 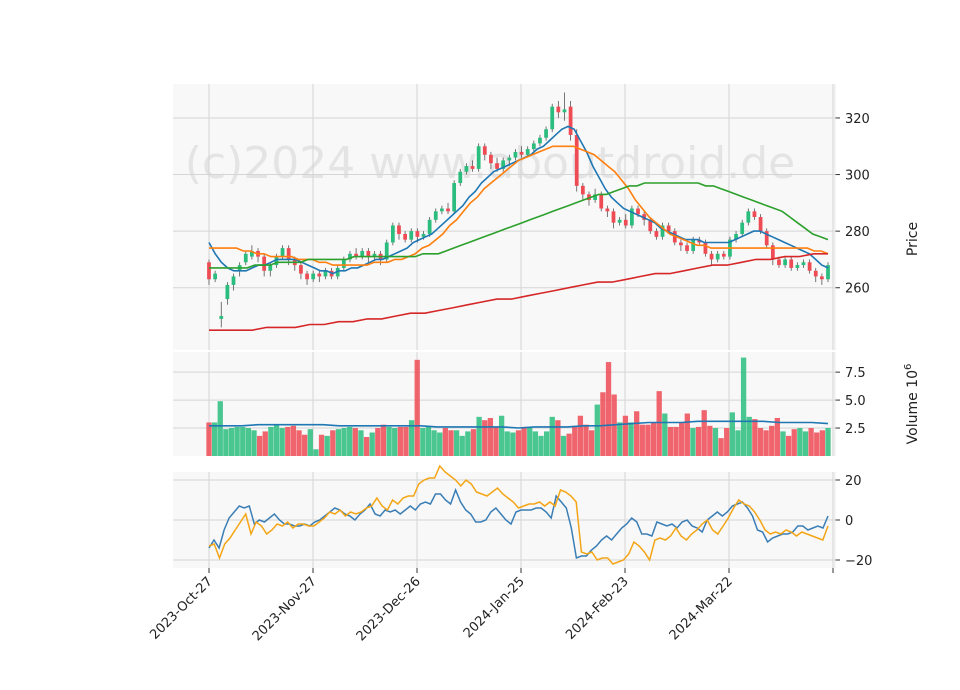 What do you see at coordinates (908, 367) in the screenshot?
I see `volume-axis-exponent: 6` at bounding box center [908, 367].